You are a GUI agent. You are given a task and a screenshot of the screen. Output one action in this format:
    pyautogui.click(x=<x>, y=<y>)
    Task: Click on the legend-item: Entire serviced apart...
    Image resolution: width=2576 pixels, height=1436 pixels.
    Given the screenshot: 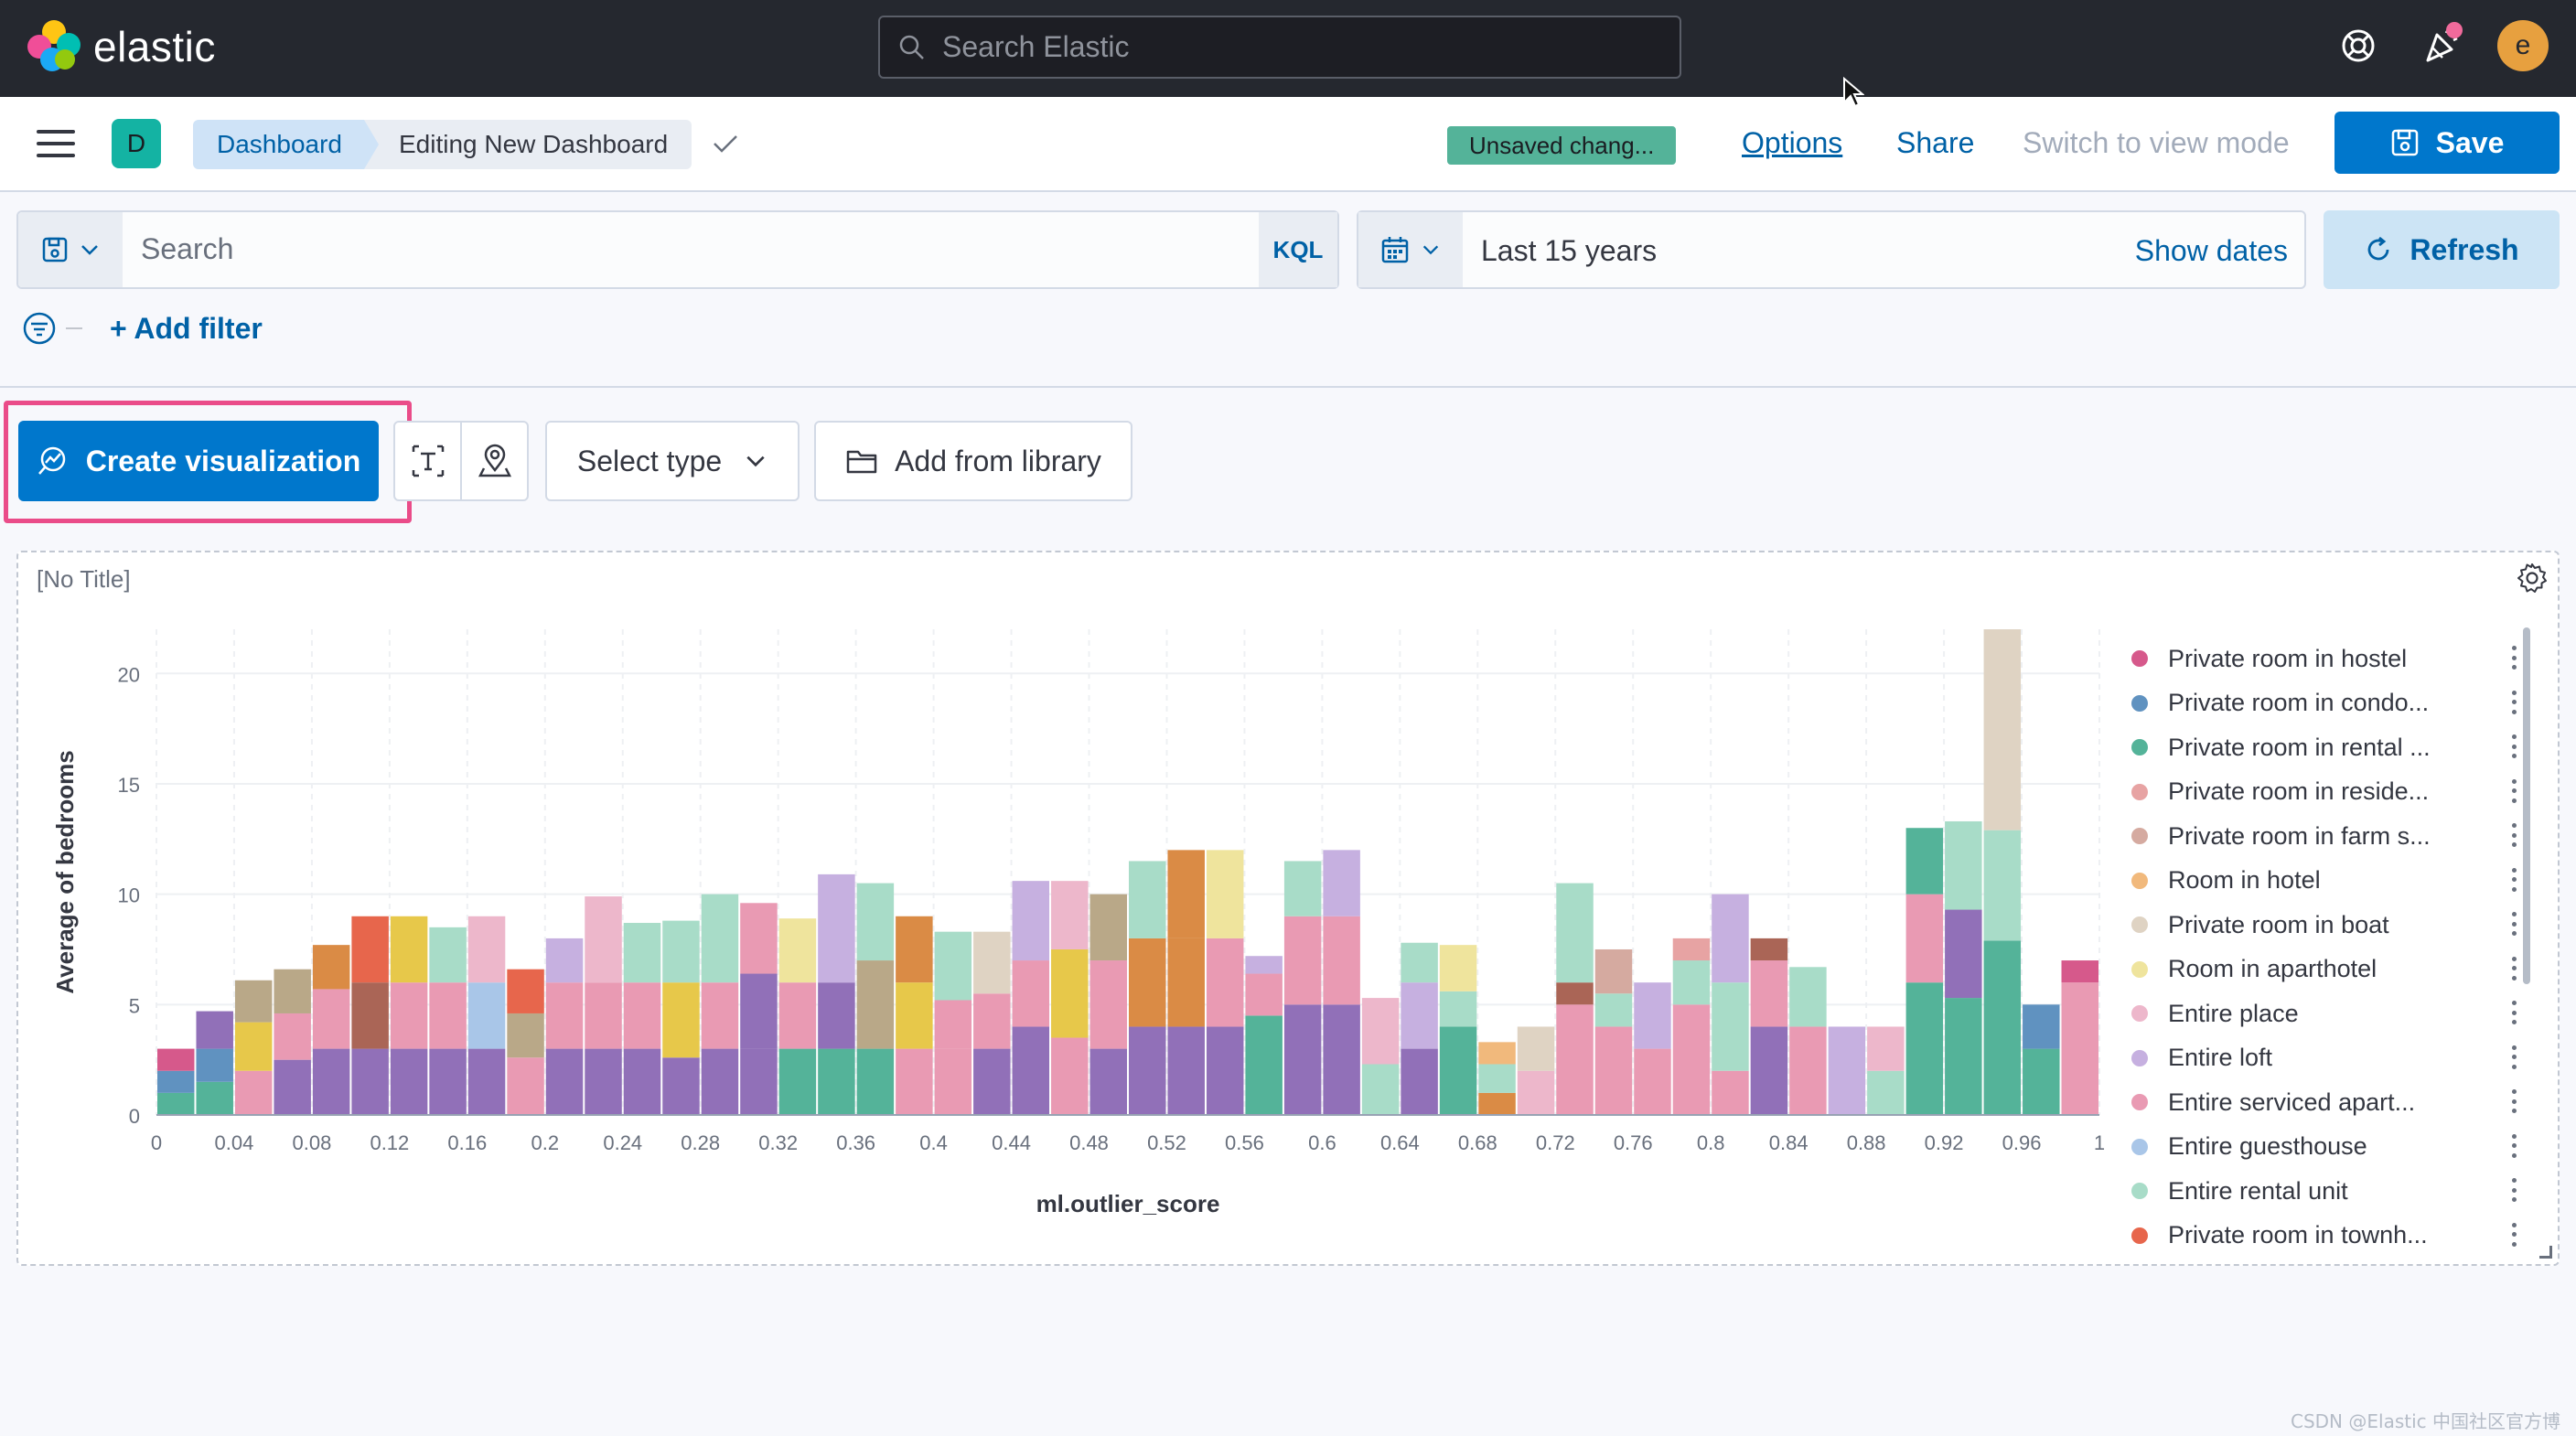 What is the action you would take?
    pyautogui.click(x=2328, y=1102)
    